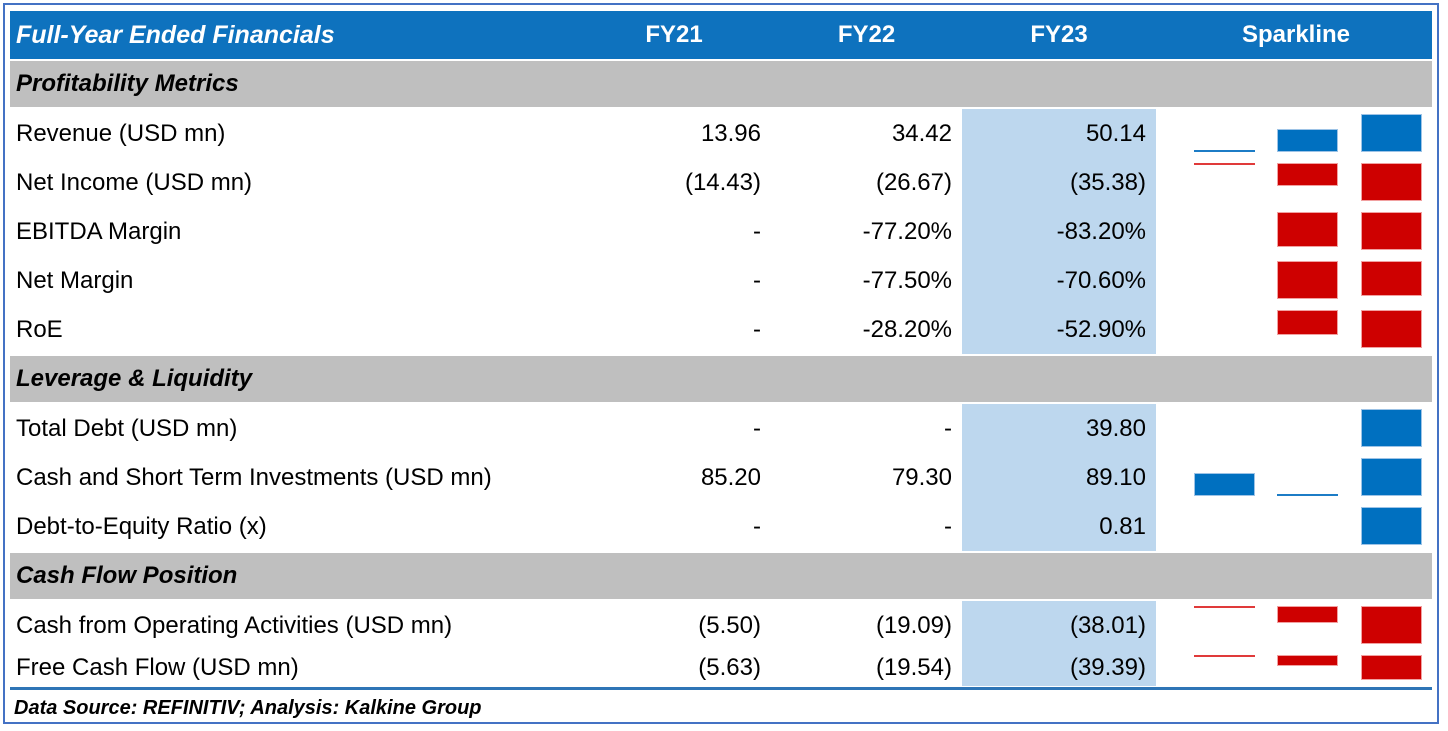  What do you see at coordinates (729, 667) in the screenshot?
I see `value-fy21: (5.63)` at bounding box center [729, 667].